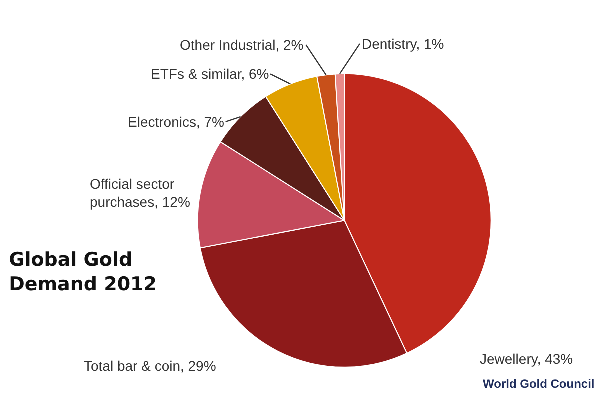 This screenshot has width=607, height=403. I want to click on slice-label: Other Industrial, 2%, so click(242, 45).